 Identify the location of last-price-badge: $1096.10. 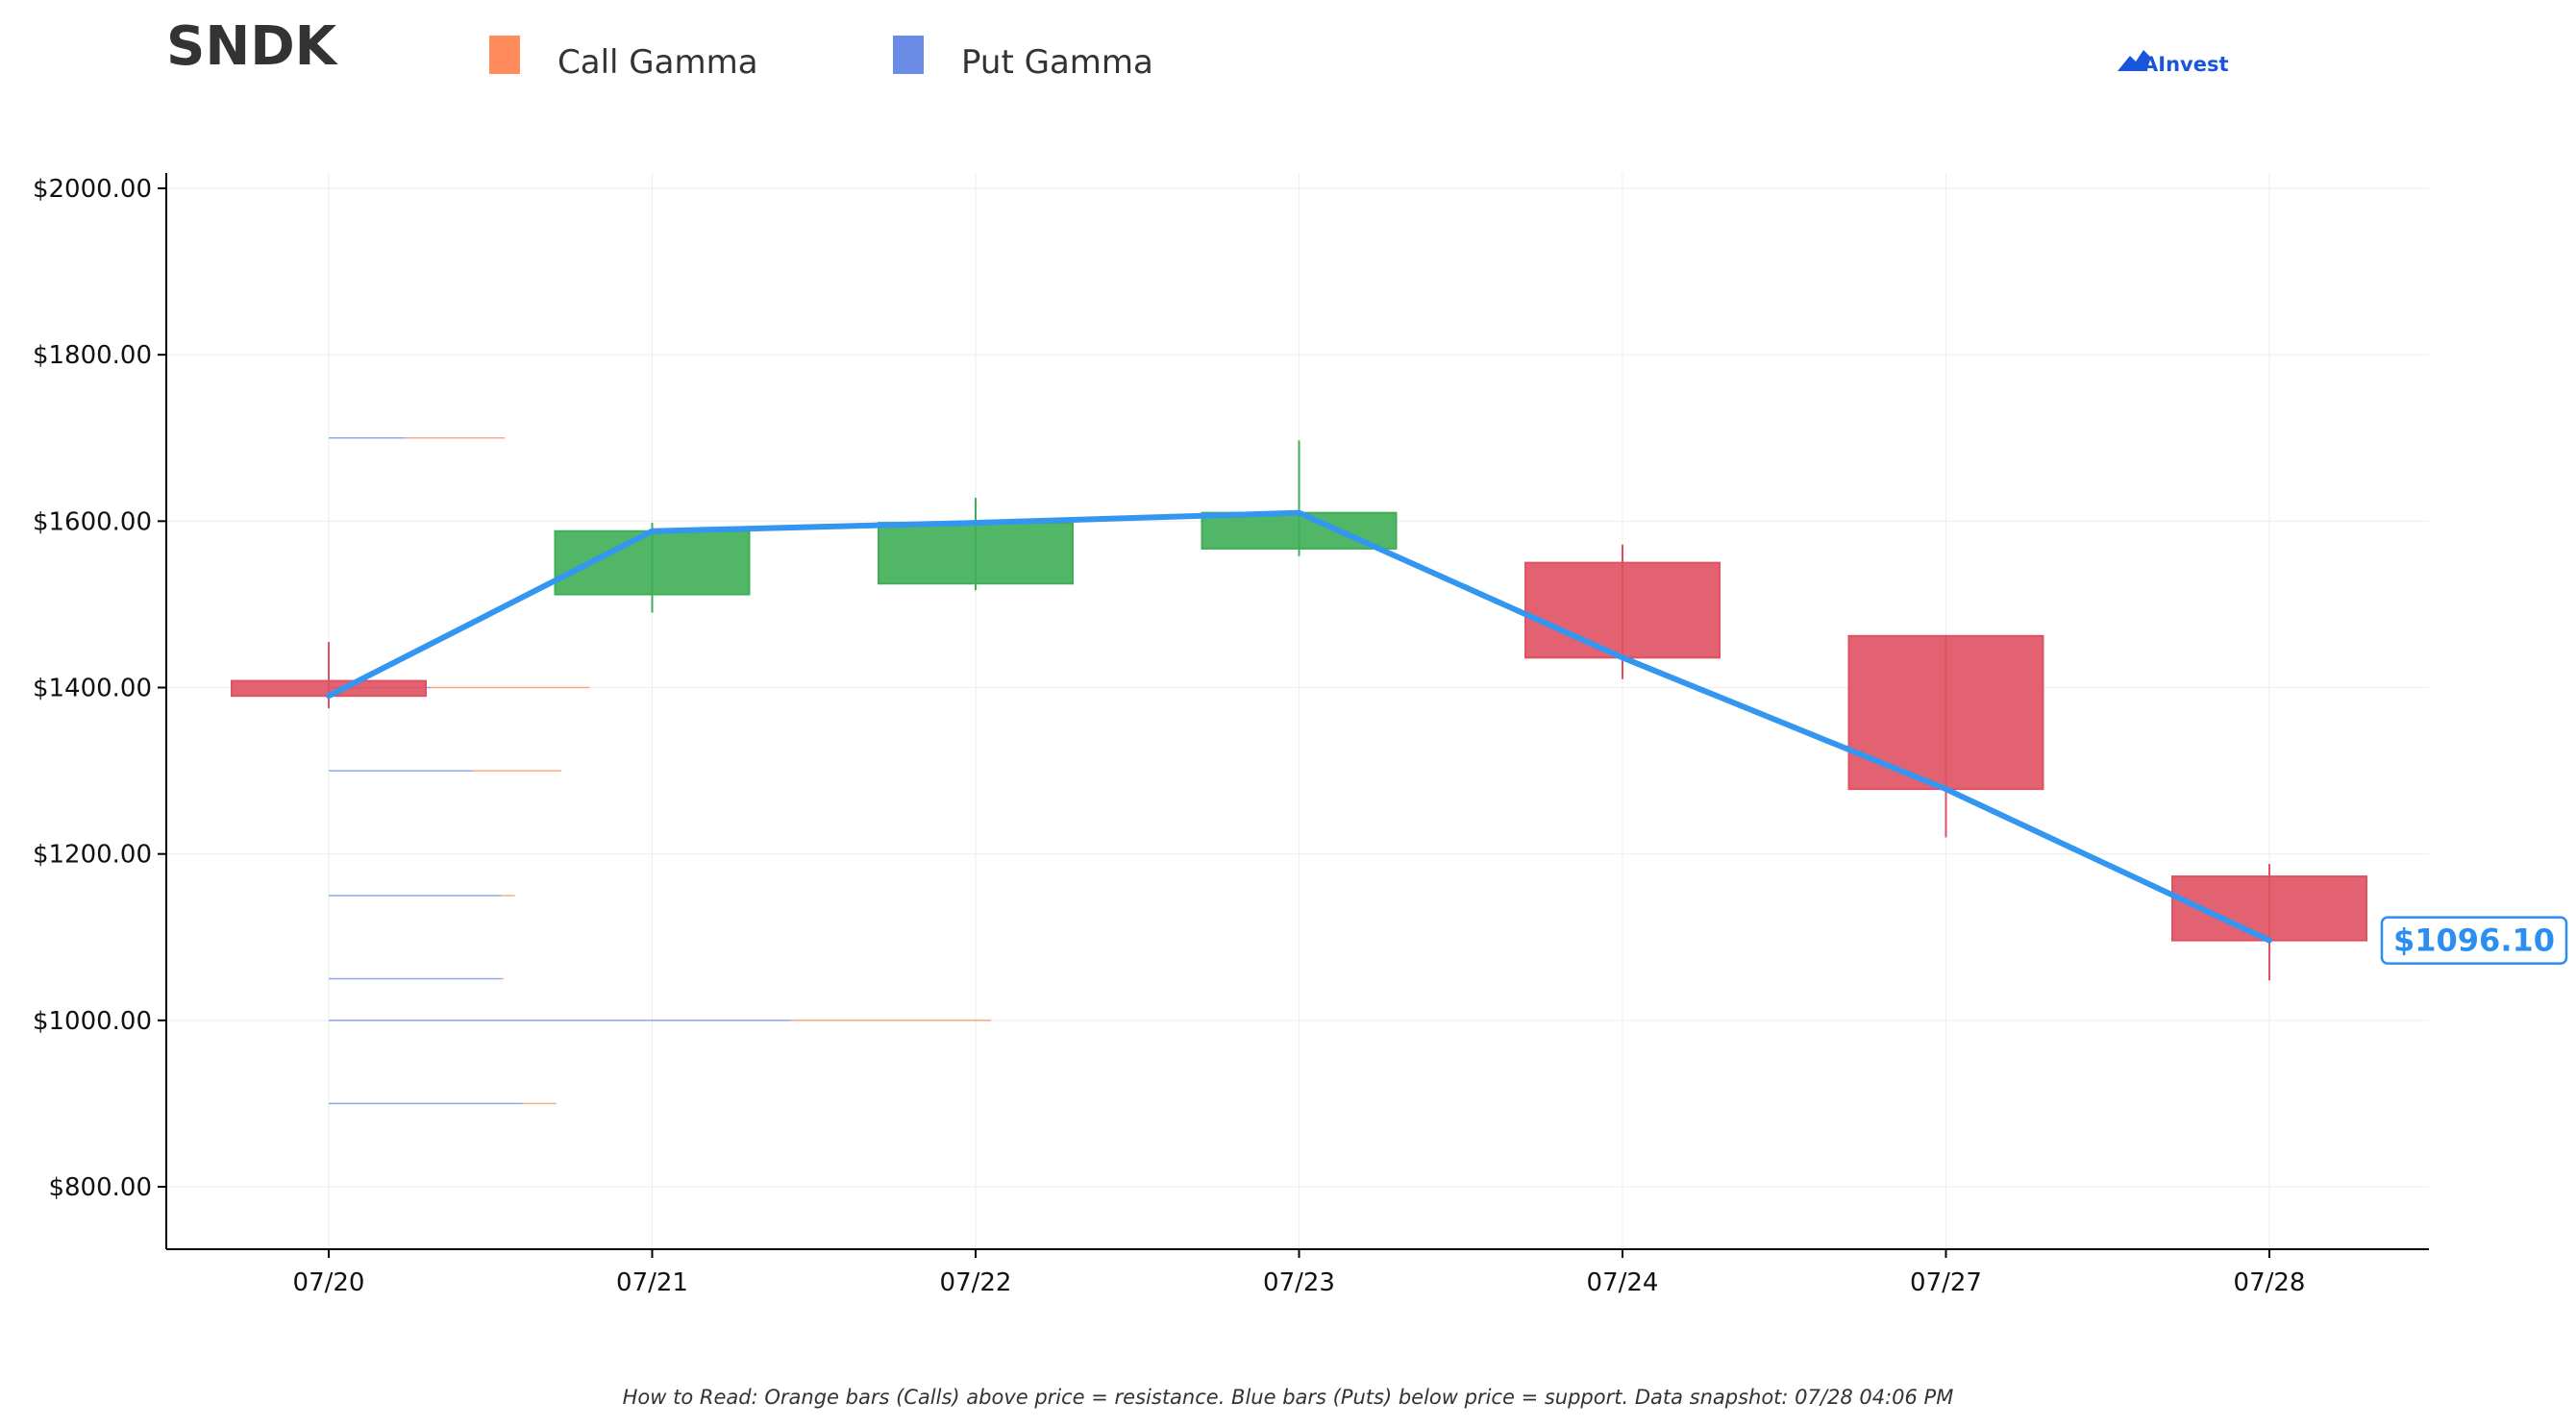
(2474, 941).